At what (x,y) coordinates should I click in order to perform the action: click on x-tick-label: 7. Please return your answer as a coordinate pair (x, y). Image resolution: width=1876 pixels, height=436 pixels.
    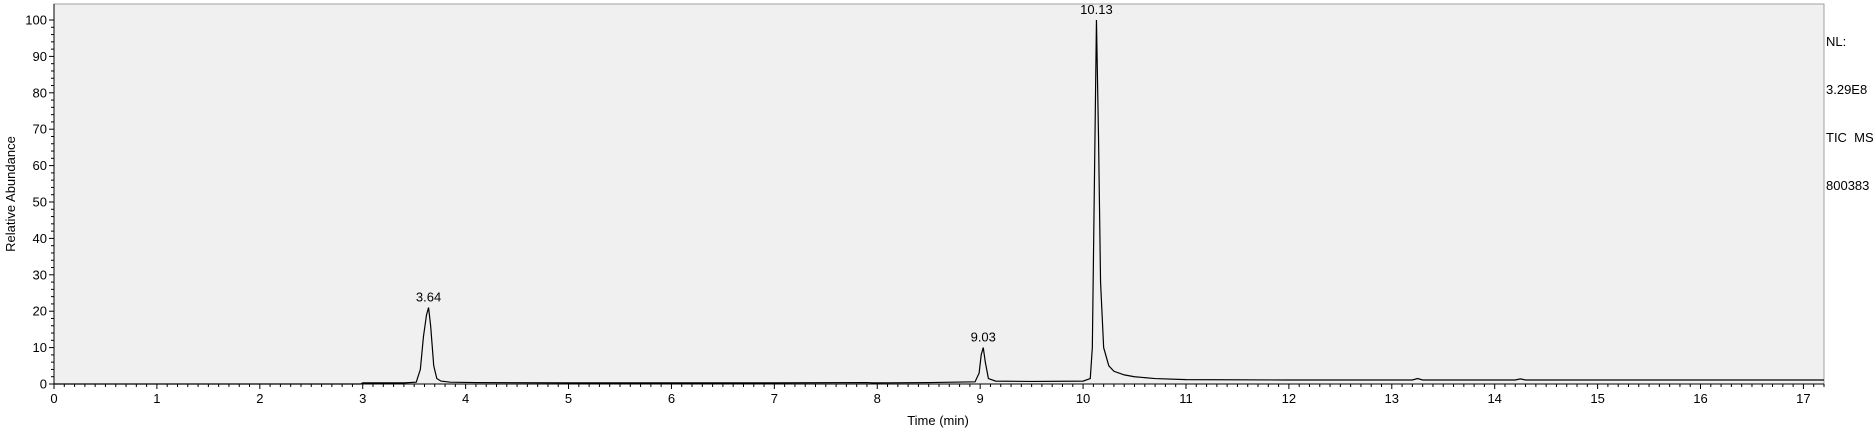
    Looking at the image, I should click on (774, 398).